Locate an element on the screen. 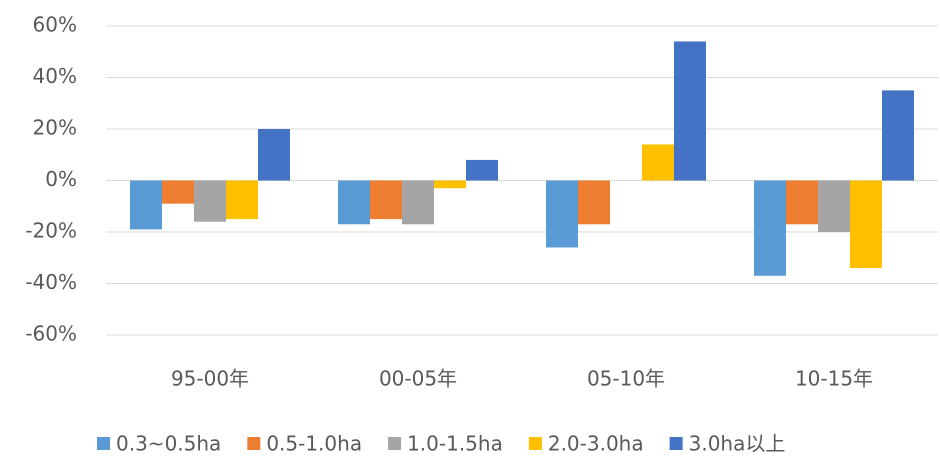 The image size is (940, 459). x-tick-label: 95-00年 is located at coordinates (210, 379).